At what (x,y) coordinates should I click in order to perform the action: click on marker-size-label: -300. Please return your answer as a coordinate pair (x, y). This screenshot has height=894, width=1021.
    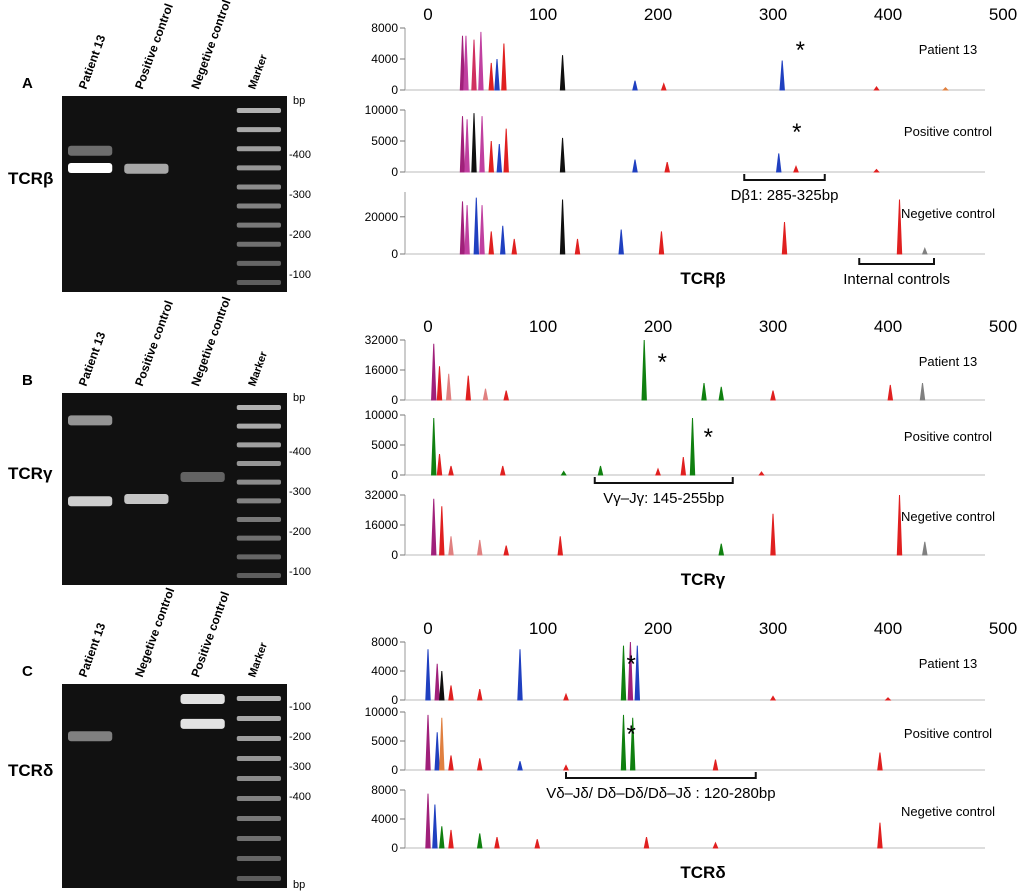
    Looking at the image, I should click on (300, 767).